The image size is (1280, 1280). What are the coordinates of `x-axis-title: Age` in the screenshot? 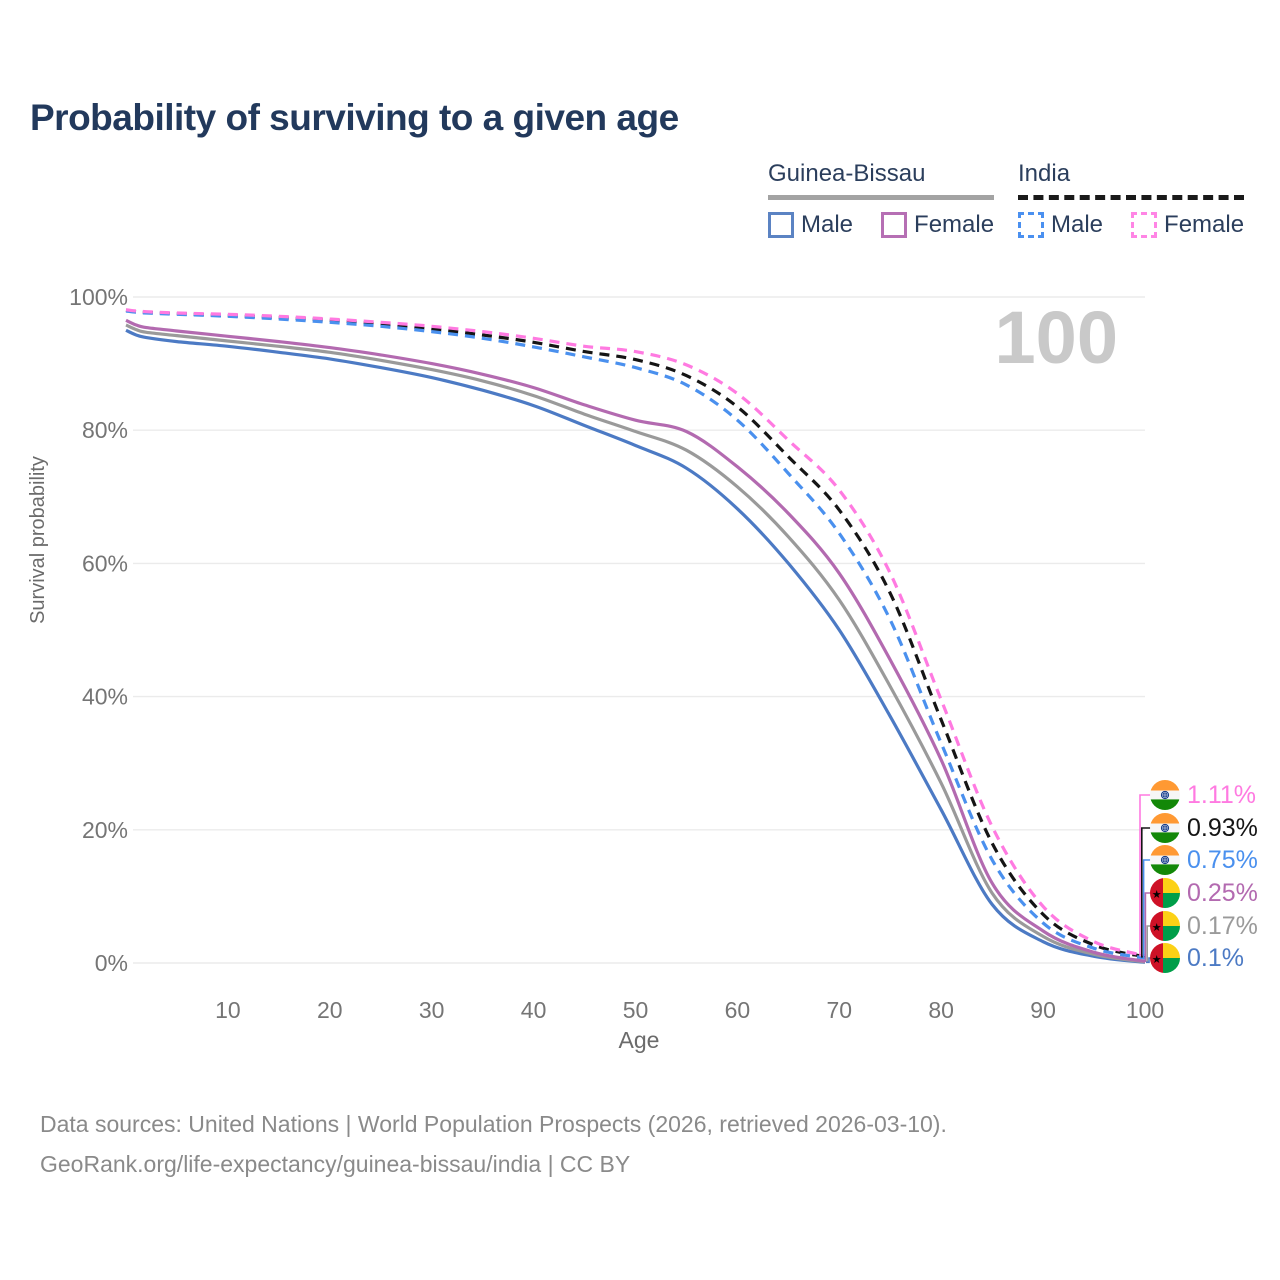 It's located at (639, 1040).